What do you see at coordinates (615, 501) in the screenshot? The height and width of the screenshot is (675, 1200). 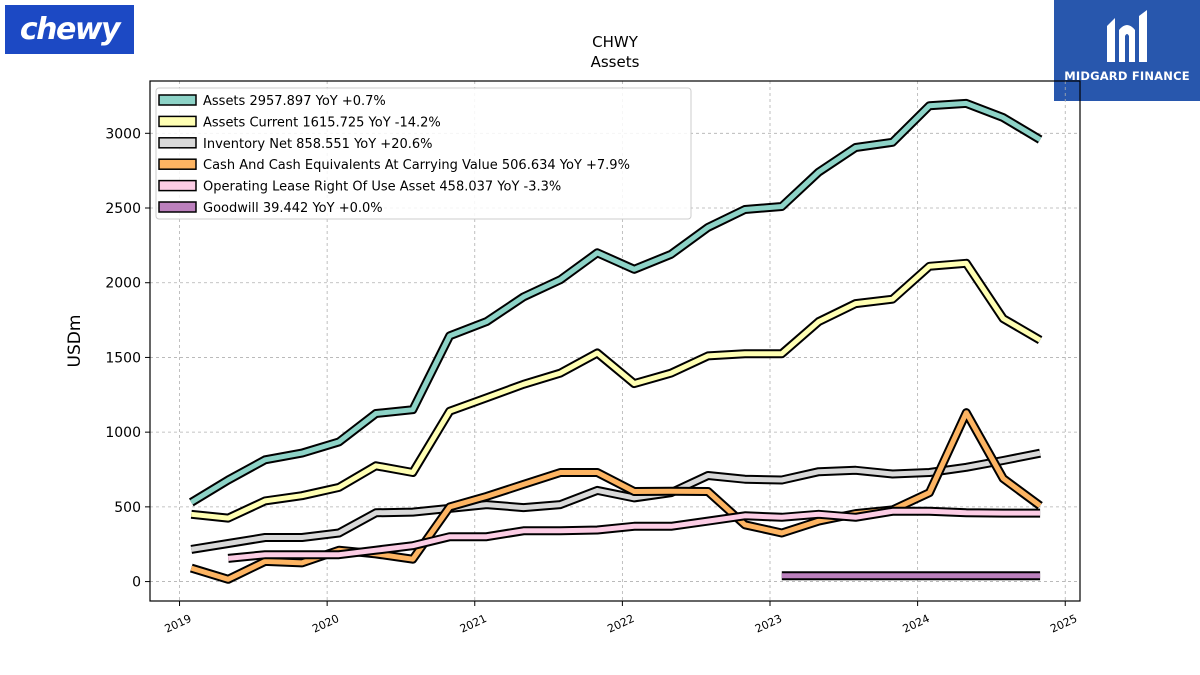 I see `series-line-inventory-net` at bounding box center [615, 501].